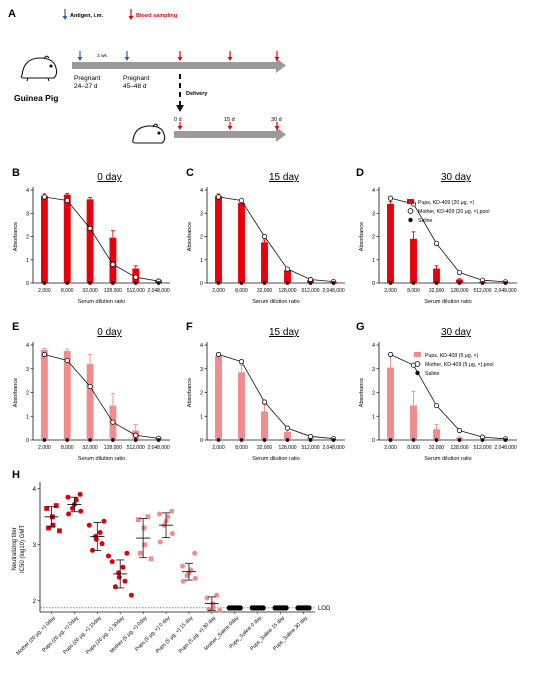  What do you see at coordinates (241, 448) in the screenshot?
I see `panel-f-x-tick-label: 8,000` at bounding box center [241, 448].